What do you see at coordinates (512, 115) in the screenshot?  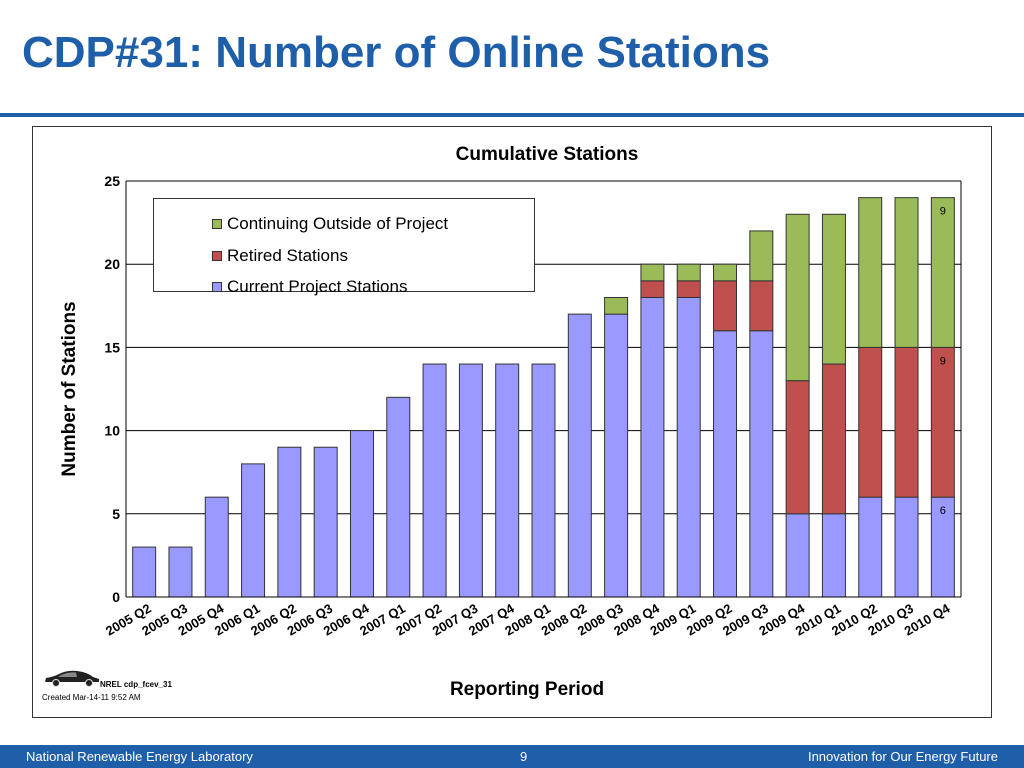 I see `title-divider` at bounding box center [512, 115].